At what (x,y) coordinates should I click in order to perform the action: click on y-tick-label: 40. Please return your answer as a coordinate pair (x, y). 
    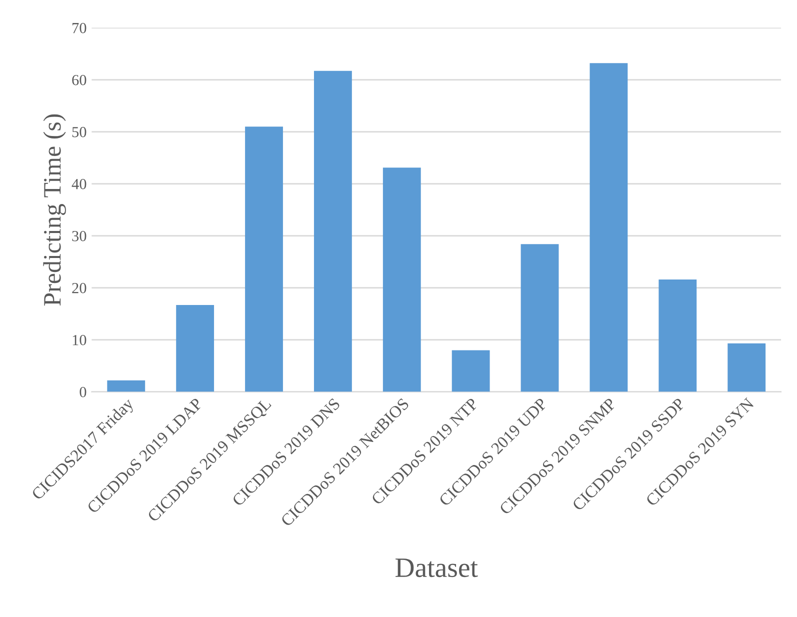
    Looking at the image, I should click on (79, 184).